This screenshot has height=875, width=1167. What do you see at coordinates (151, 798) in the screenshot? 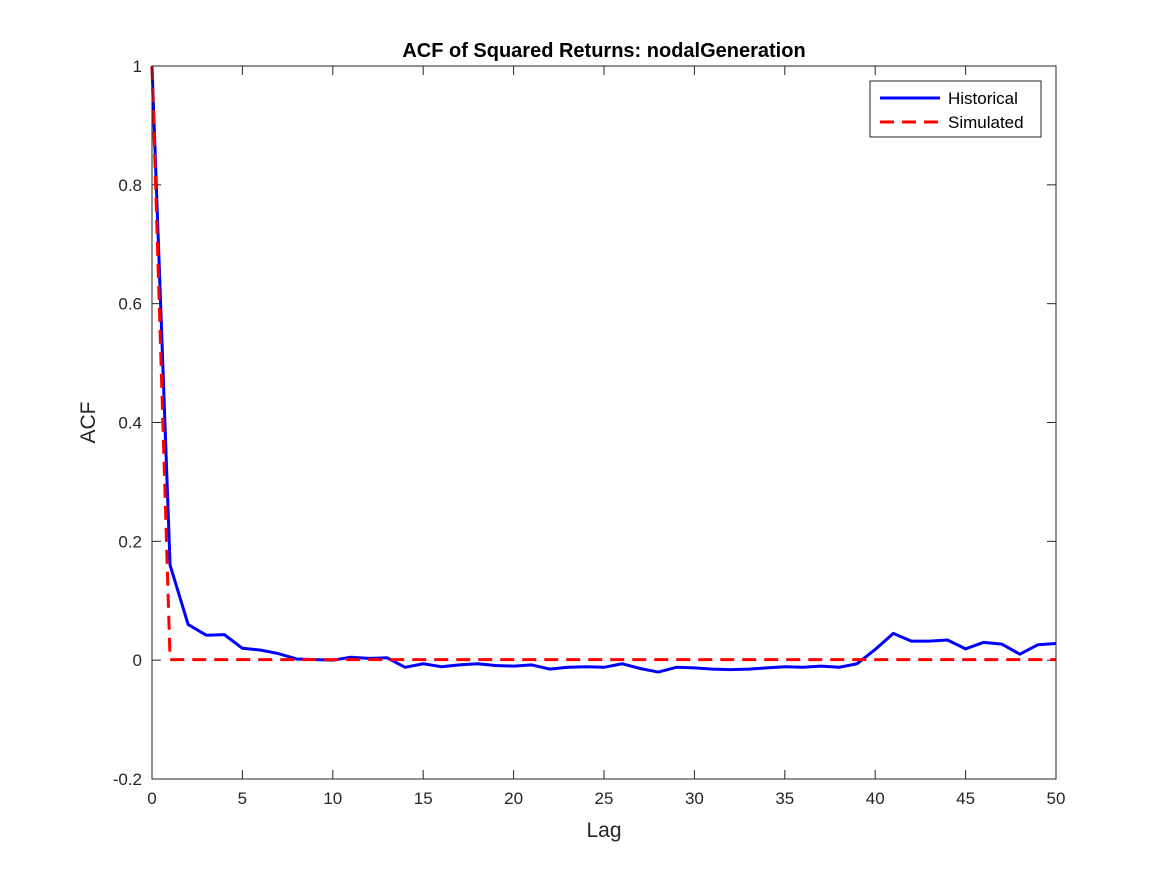
I see `x-tick-label: 0` at bounding box center [151, 798].